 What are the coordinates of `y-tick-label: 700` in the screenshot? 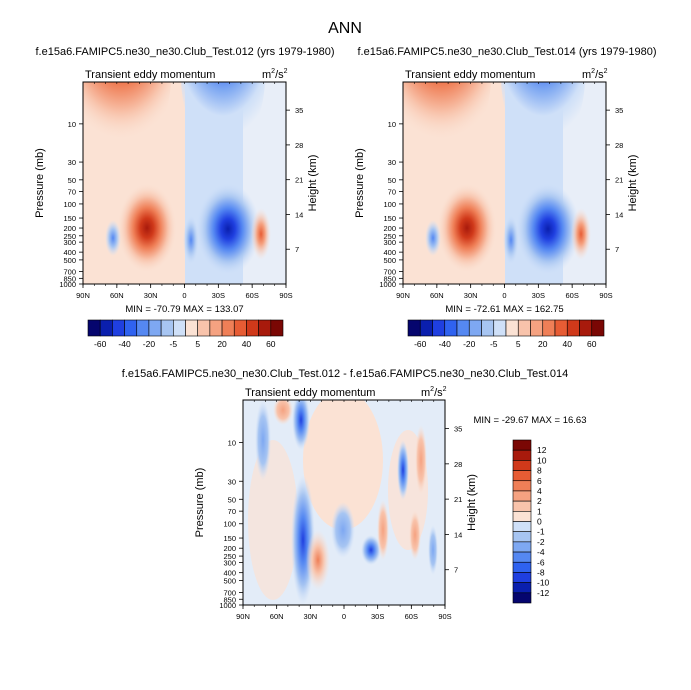 It's located at (229, 592).